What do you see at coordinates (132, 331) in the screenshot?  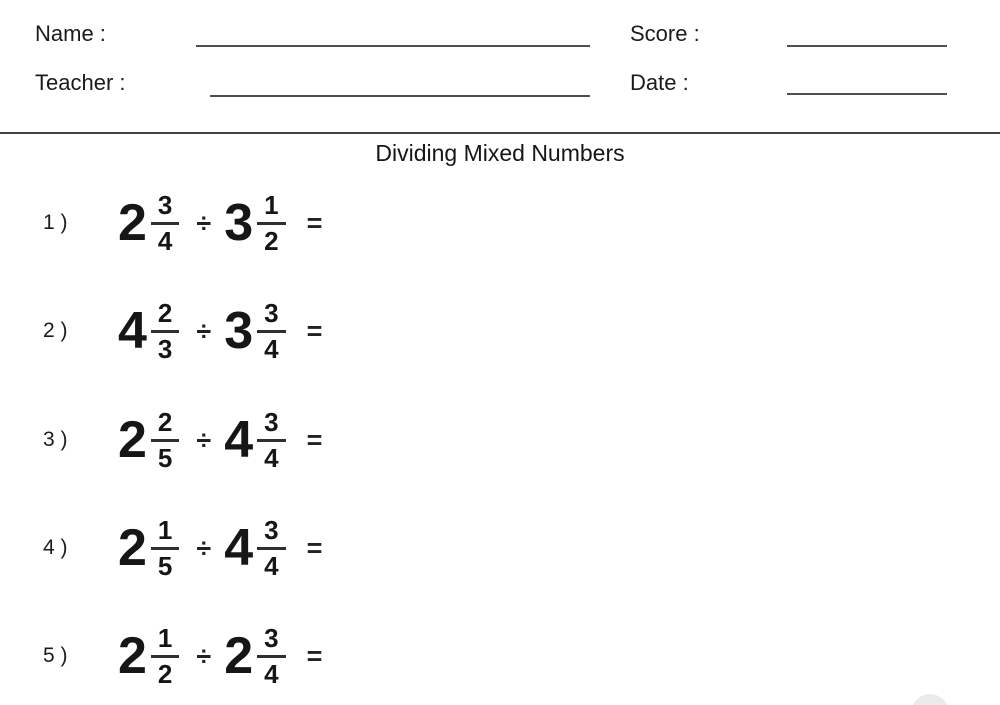 I see `first-whole-number: 4` at bounding box center [132, 331].